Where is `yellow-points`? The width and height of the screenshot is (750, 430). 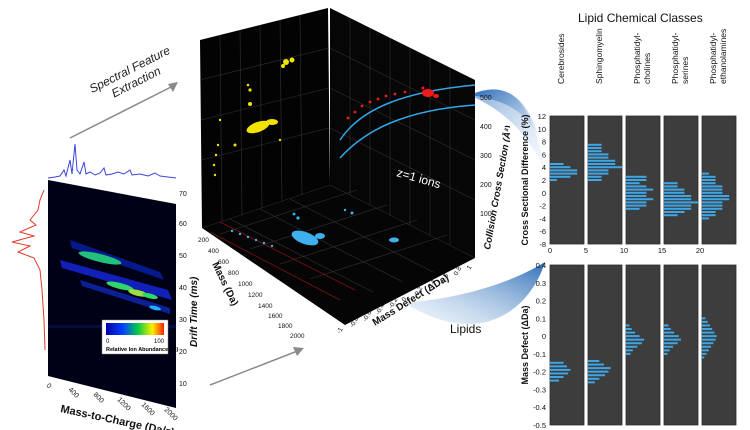
yellow-points is located at coordinates (253, 117).